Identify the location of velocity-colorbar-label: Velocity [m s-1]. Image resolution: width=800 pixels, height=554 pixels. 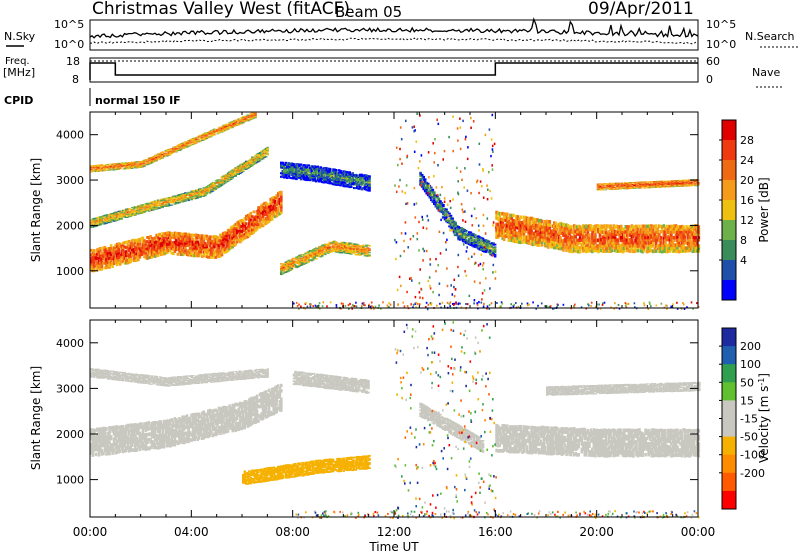
(764, 418).